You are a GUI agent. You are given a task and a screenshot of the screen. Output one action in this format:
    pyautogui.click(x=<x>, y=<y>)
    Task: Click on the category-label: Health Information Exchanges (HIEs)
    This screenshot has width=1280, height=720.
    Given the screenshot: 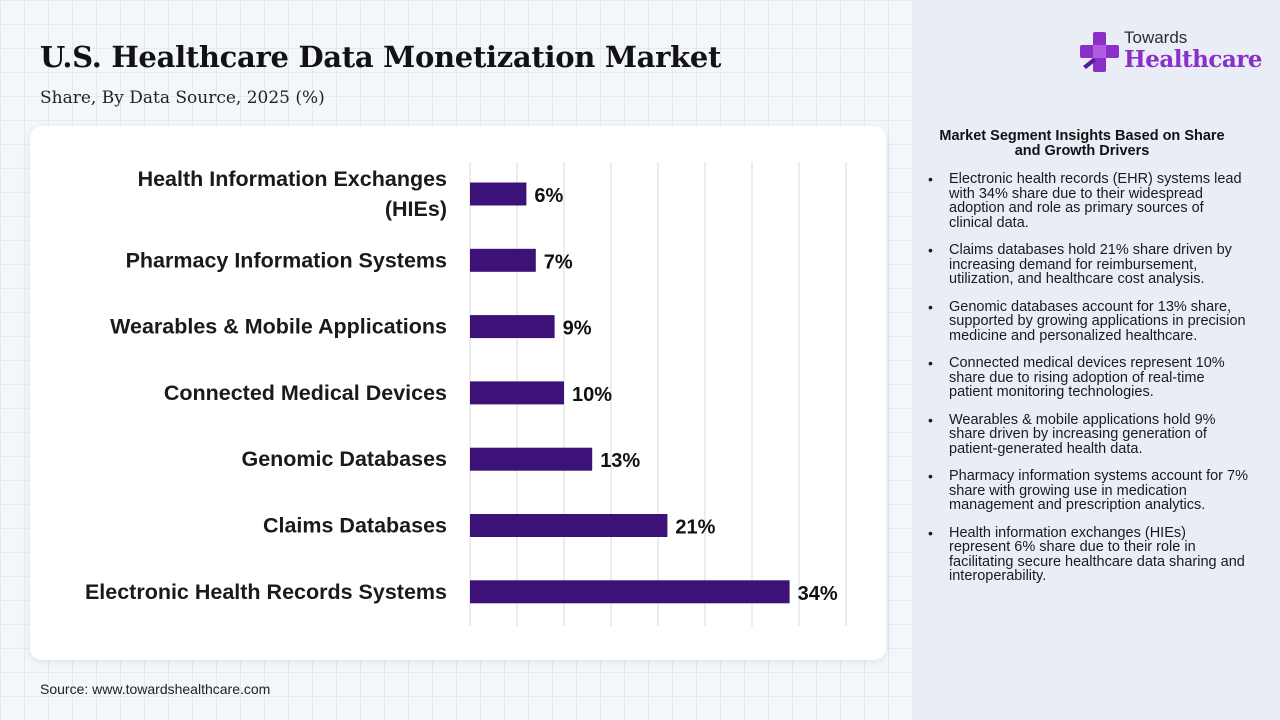 What is the action you would take?
    pyautogui.click(x=292, y=194)
    